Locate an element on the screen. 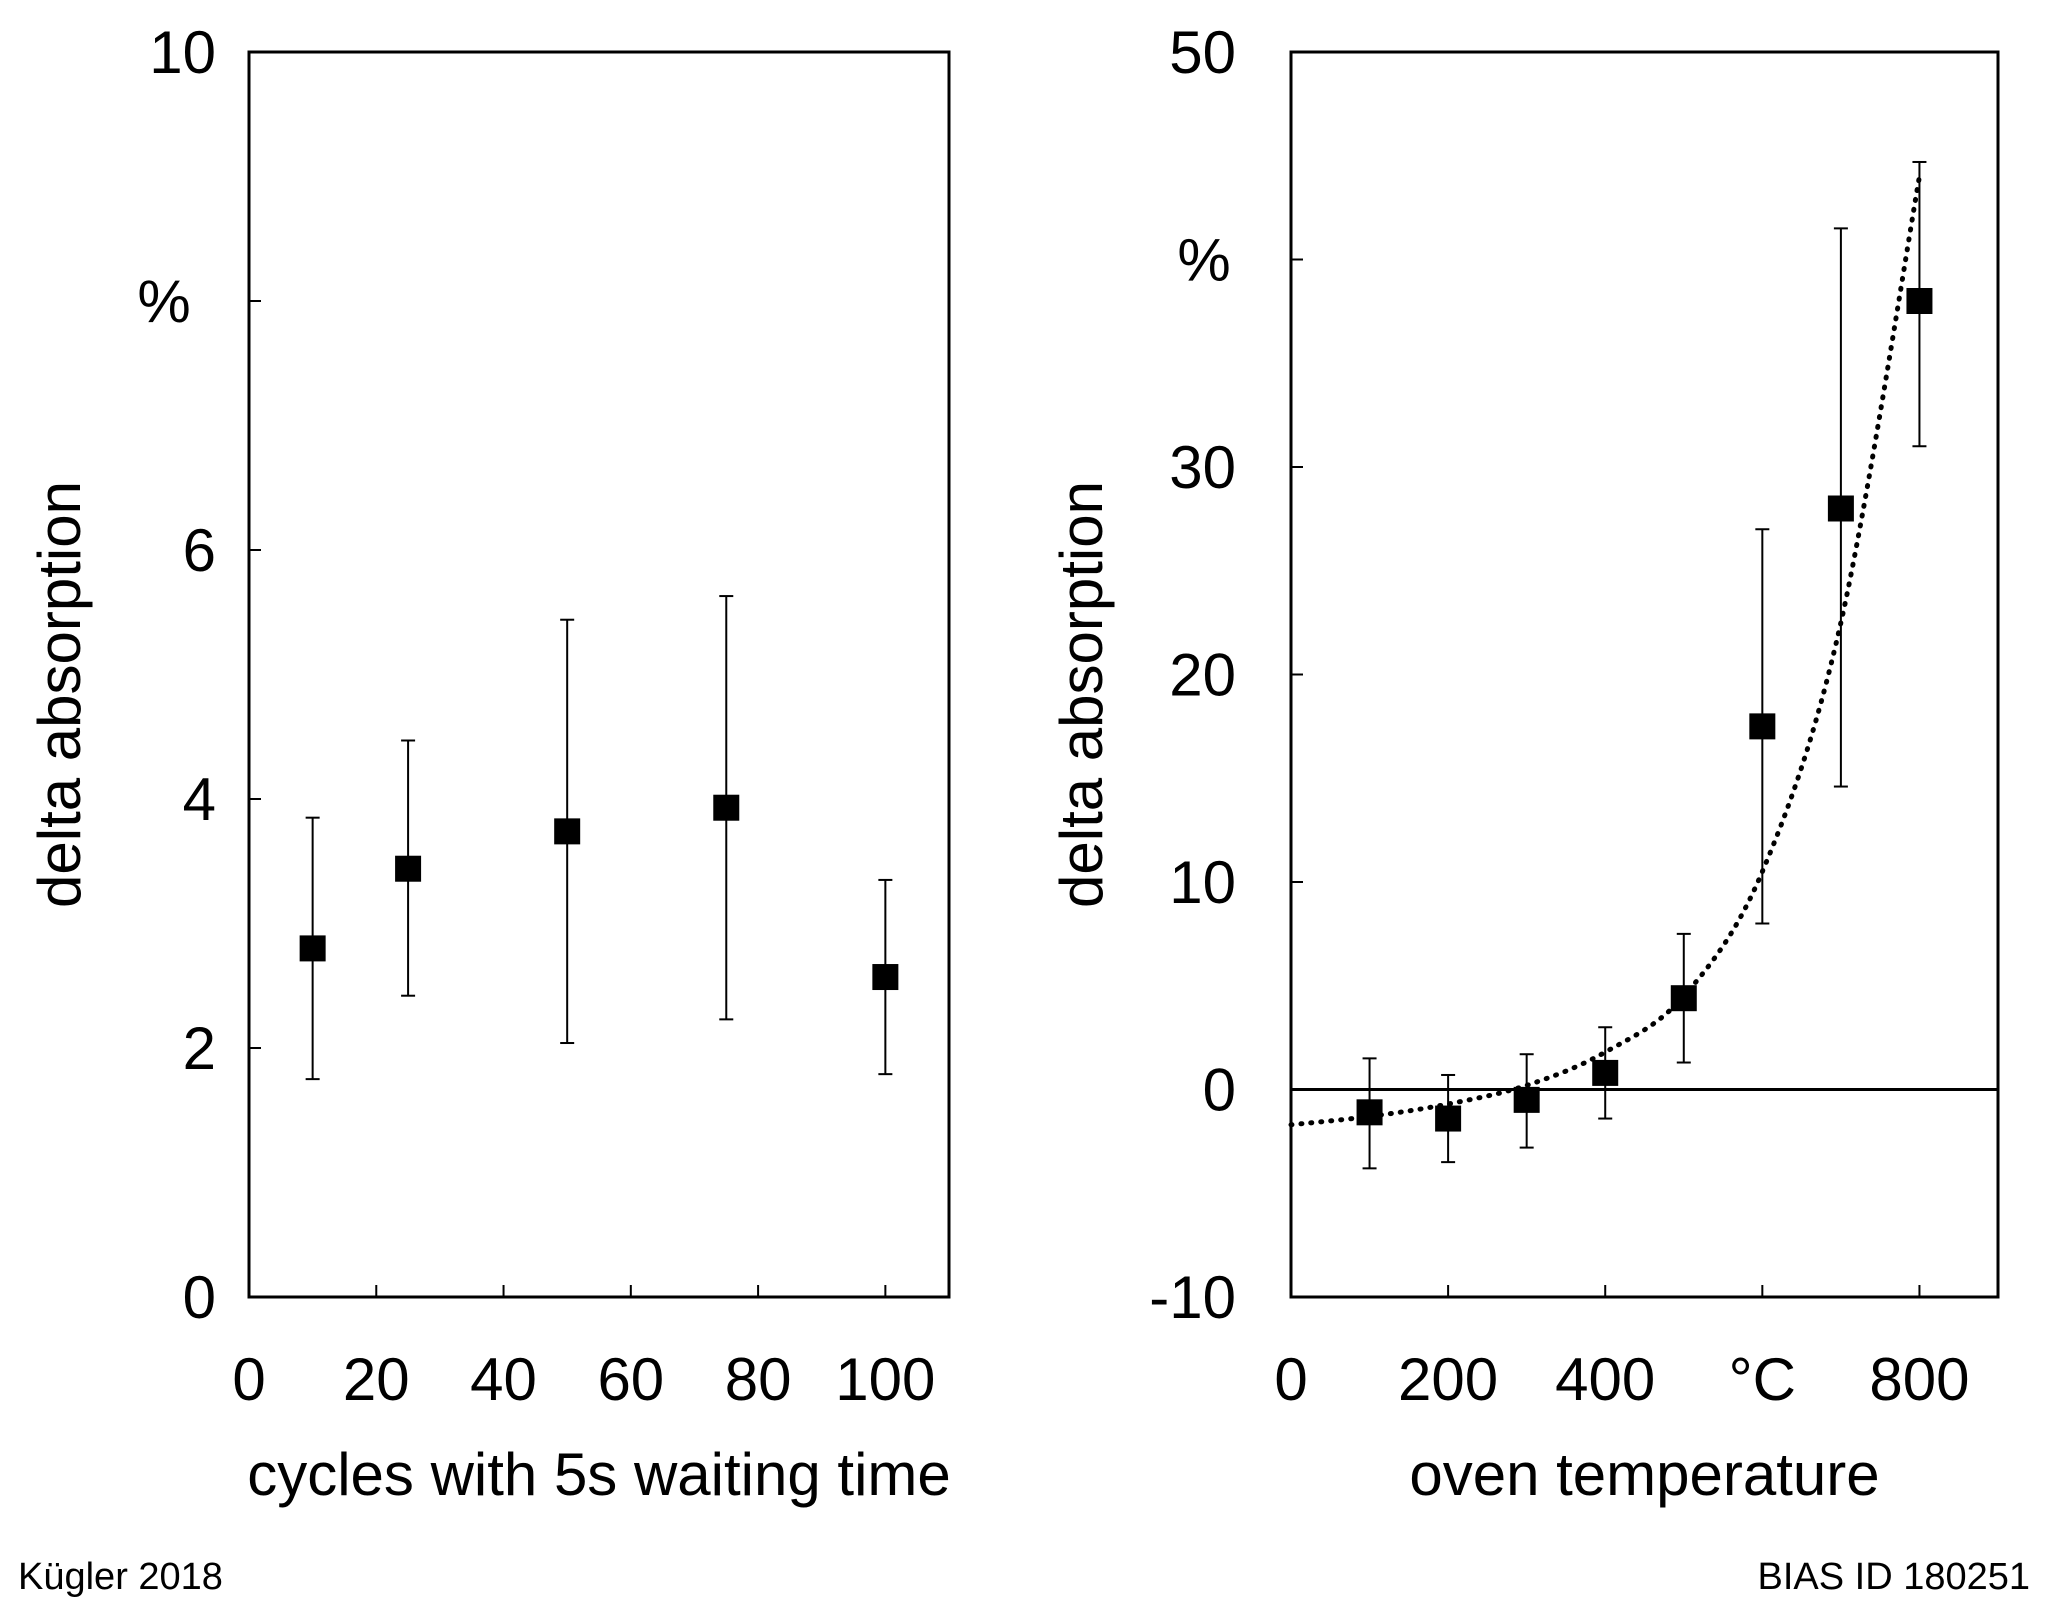 The height and width of the screenshot is (1612, 2048). y-tick-label: -10 is located at coordinates (1192, 1297).